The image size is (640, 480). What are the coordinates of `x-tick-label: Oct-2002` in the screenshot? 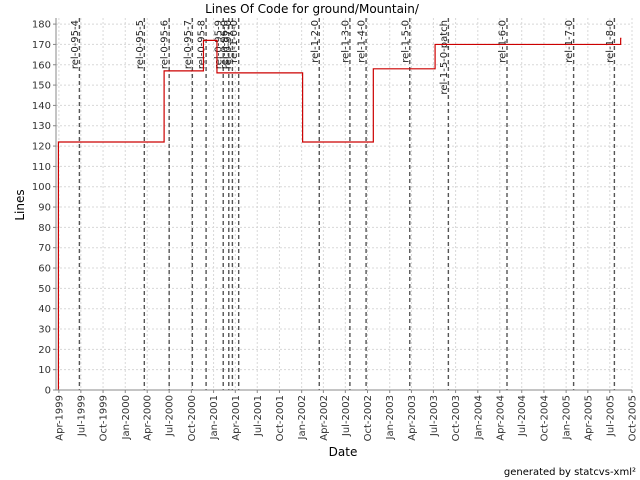 It's located at (368, 418).